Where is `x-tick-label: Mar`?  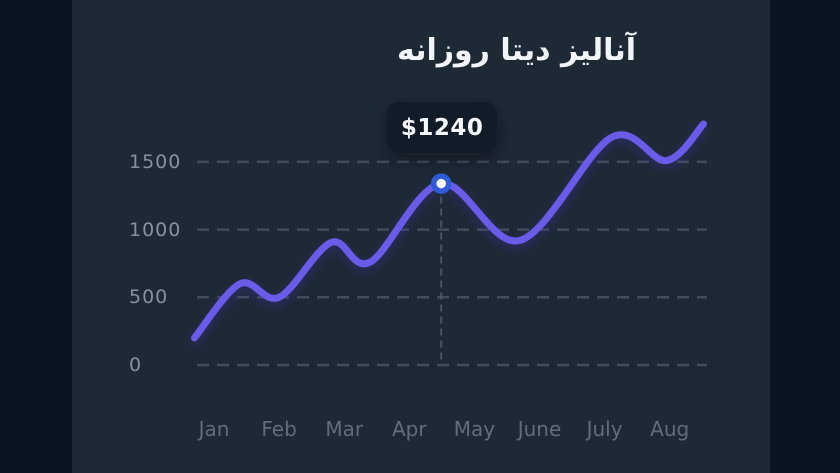 x-tick-label: Mar is located at coordinates (344, 429).